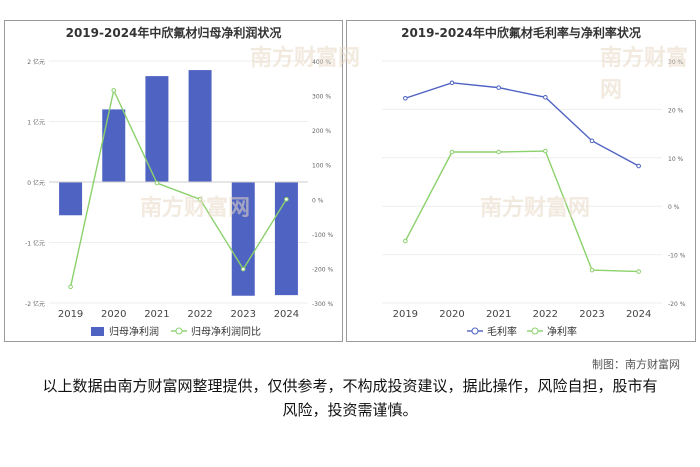 This screenshot has width=700, height=467. What do you see at coordinates (592, 270) in the screenshot?
I see `series-1-point-2023` at bounding box center [592, 270].